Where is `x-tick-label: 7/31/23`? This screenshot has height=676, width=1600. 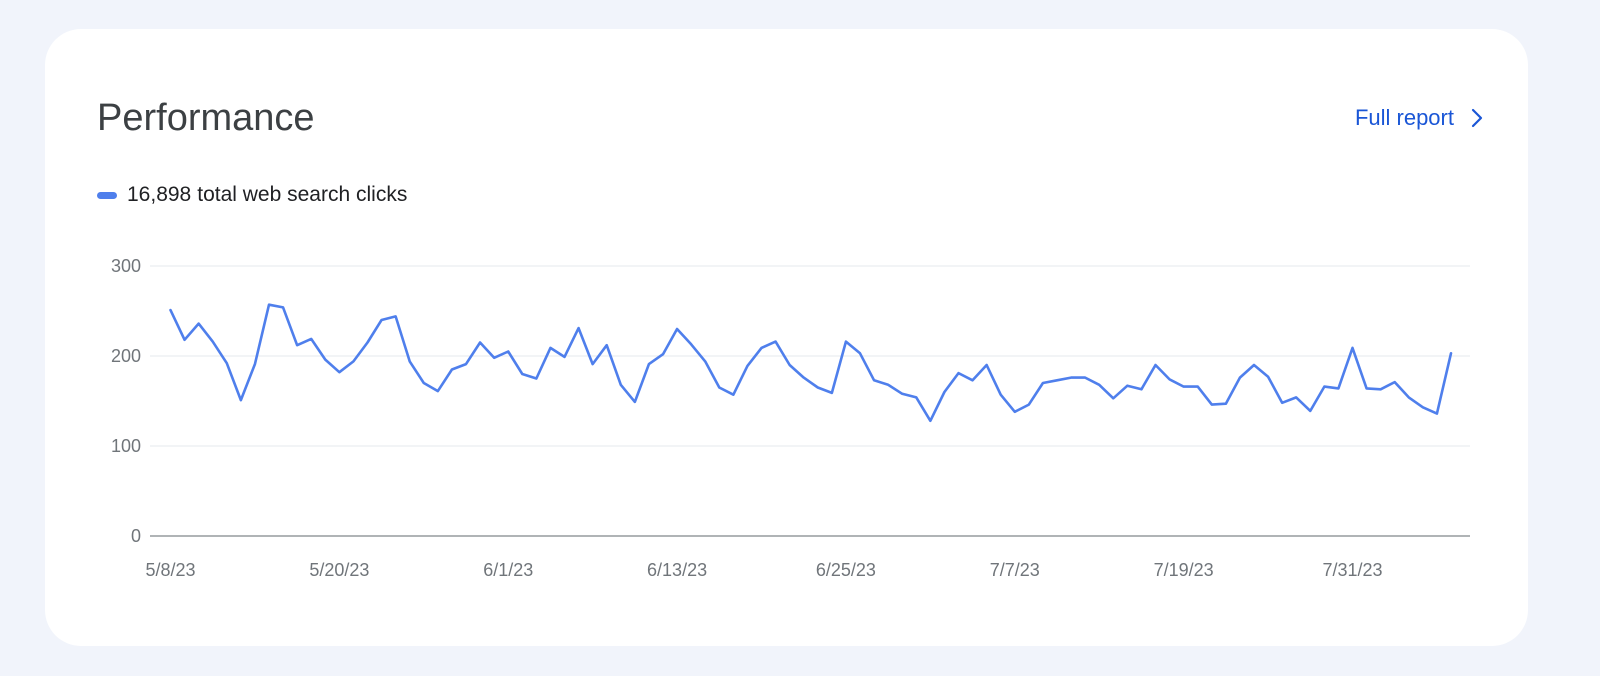
x-tick-label: 7/31/23 is located at coordinates (1352, 570).